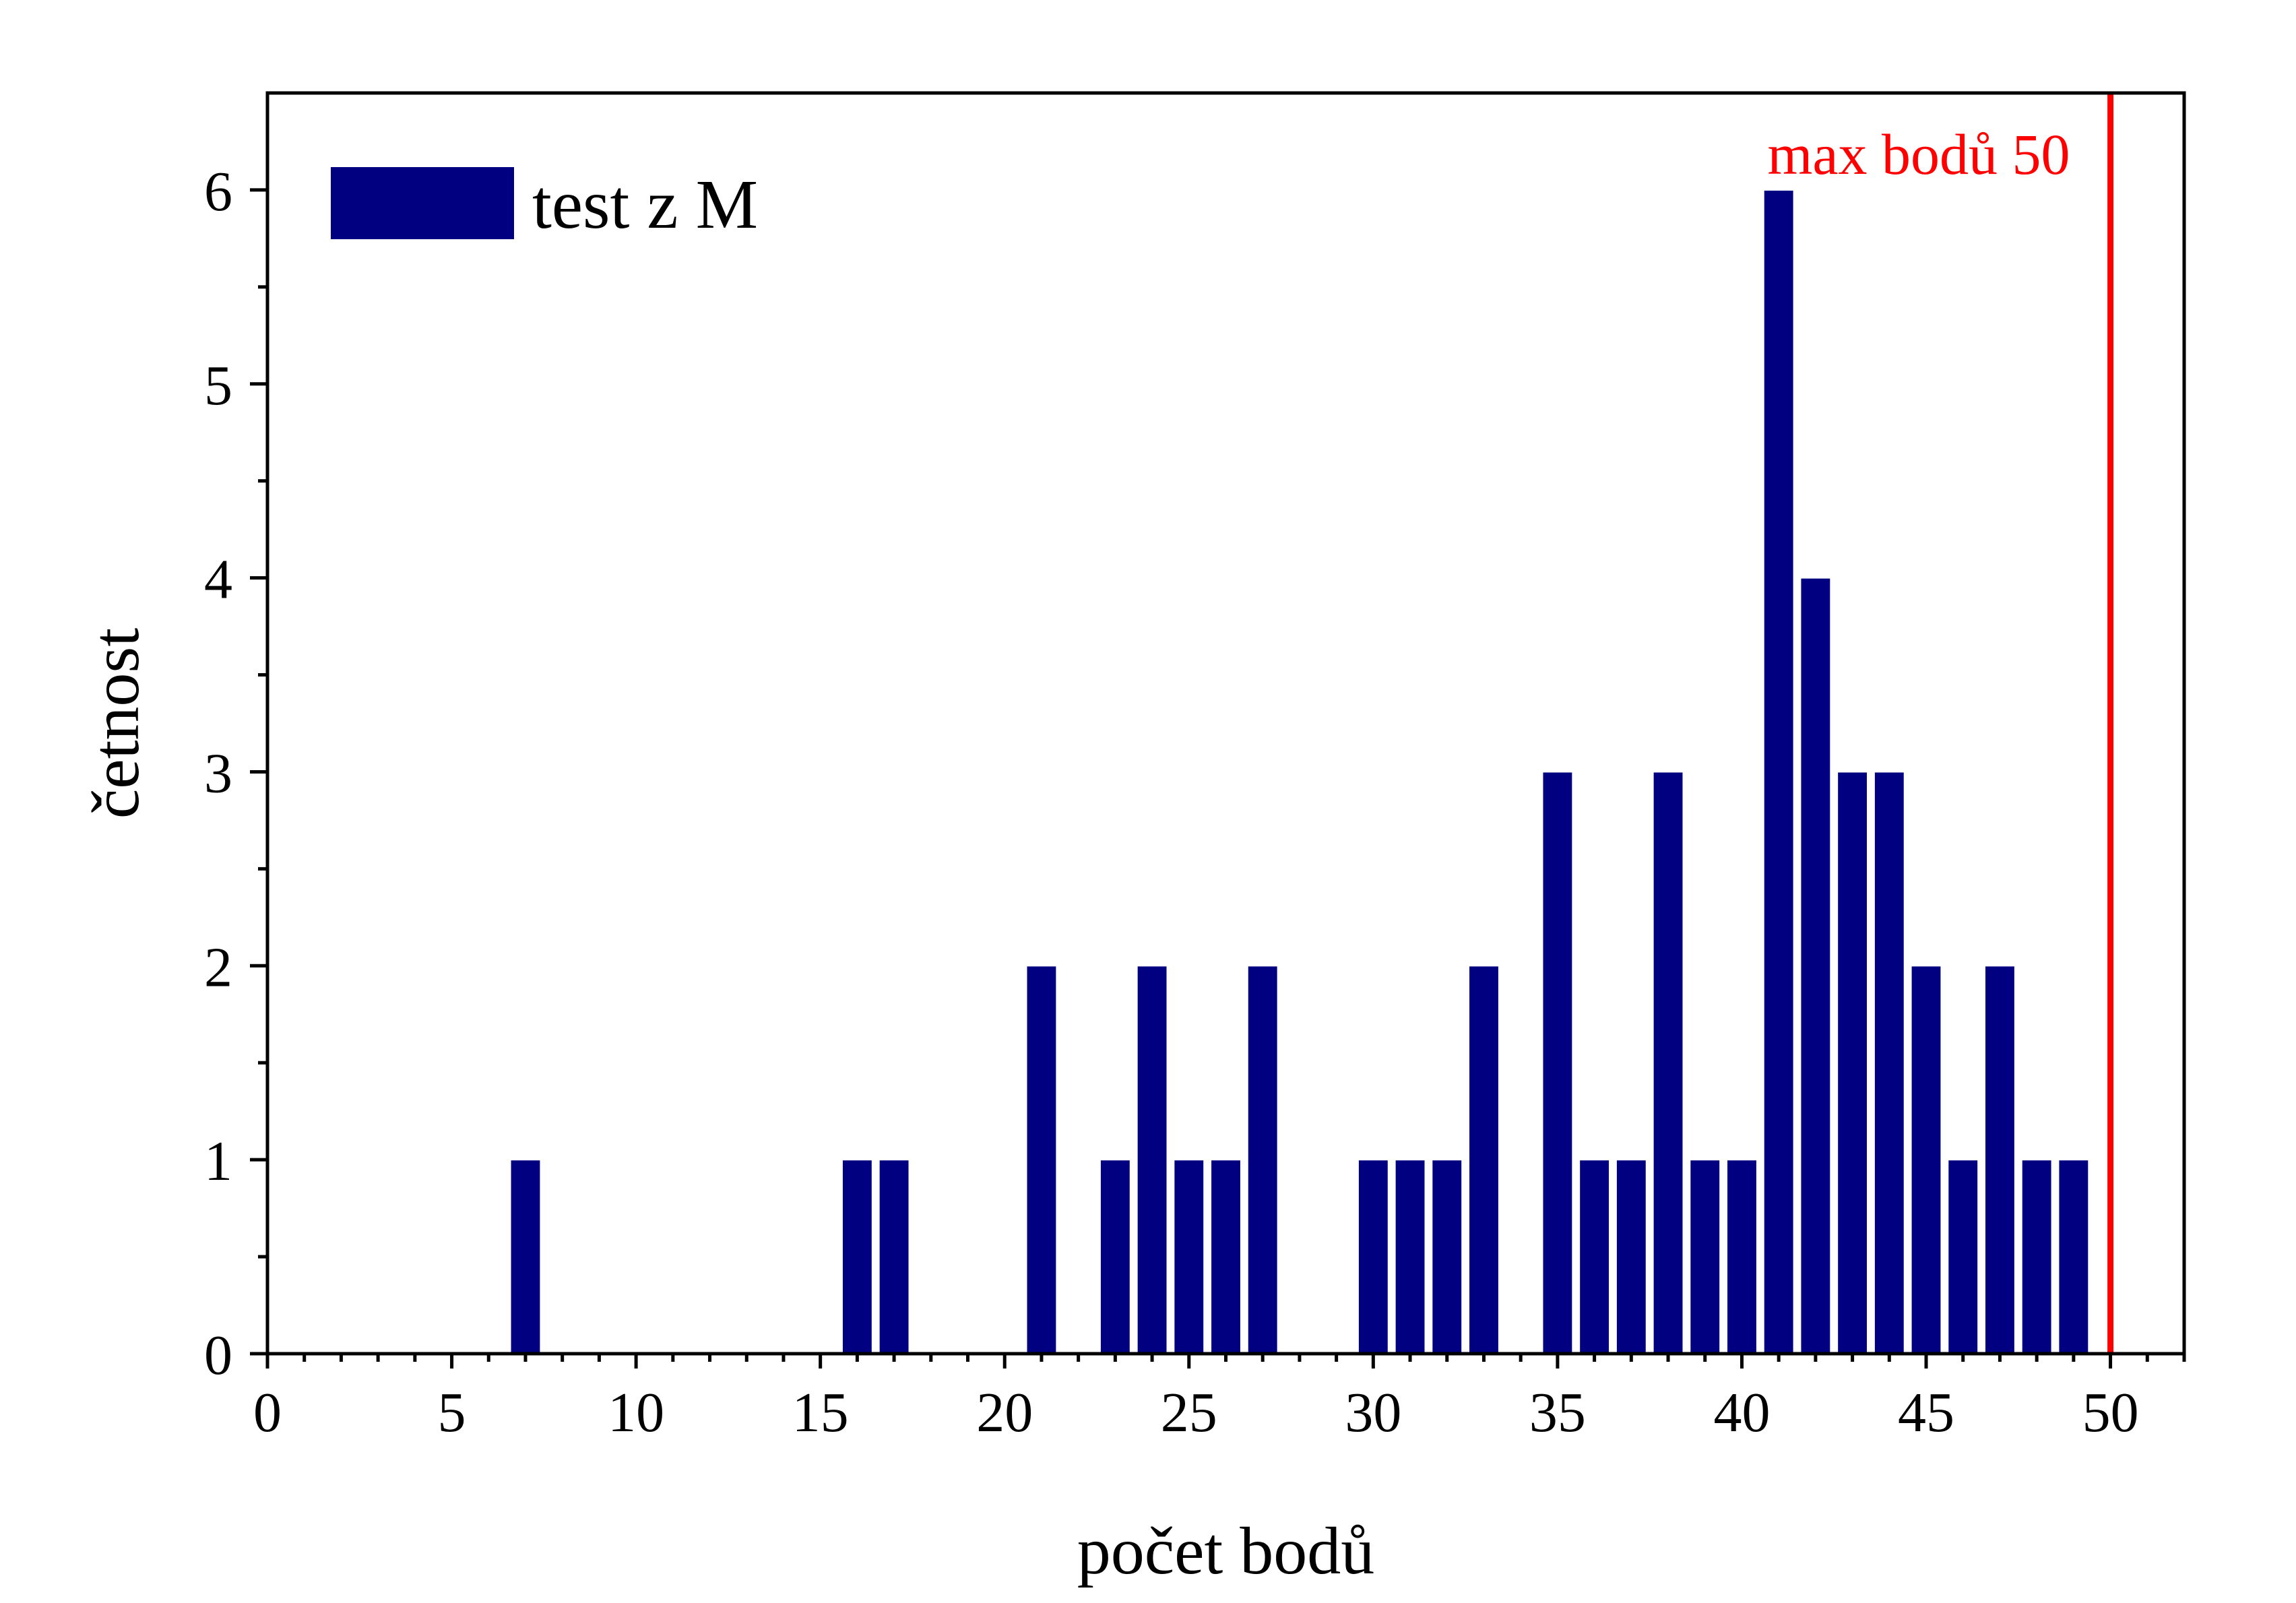  What do you see at coordinates (1557, 1412) in the screenshot?
I see `x-tick-label: 35` at bounding box center [1557, 1412].